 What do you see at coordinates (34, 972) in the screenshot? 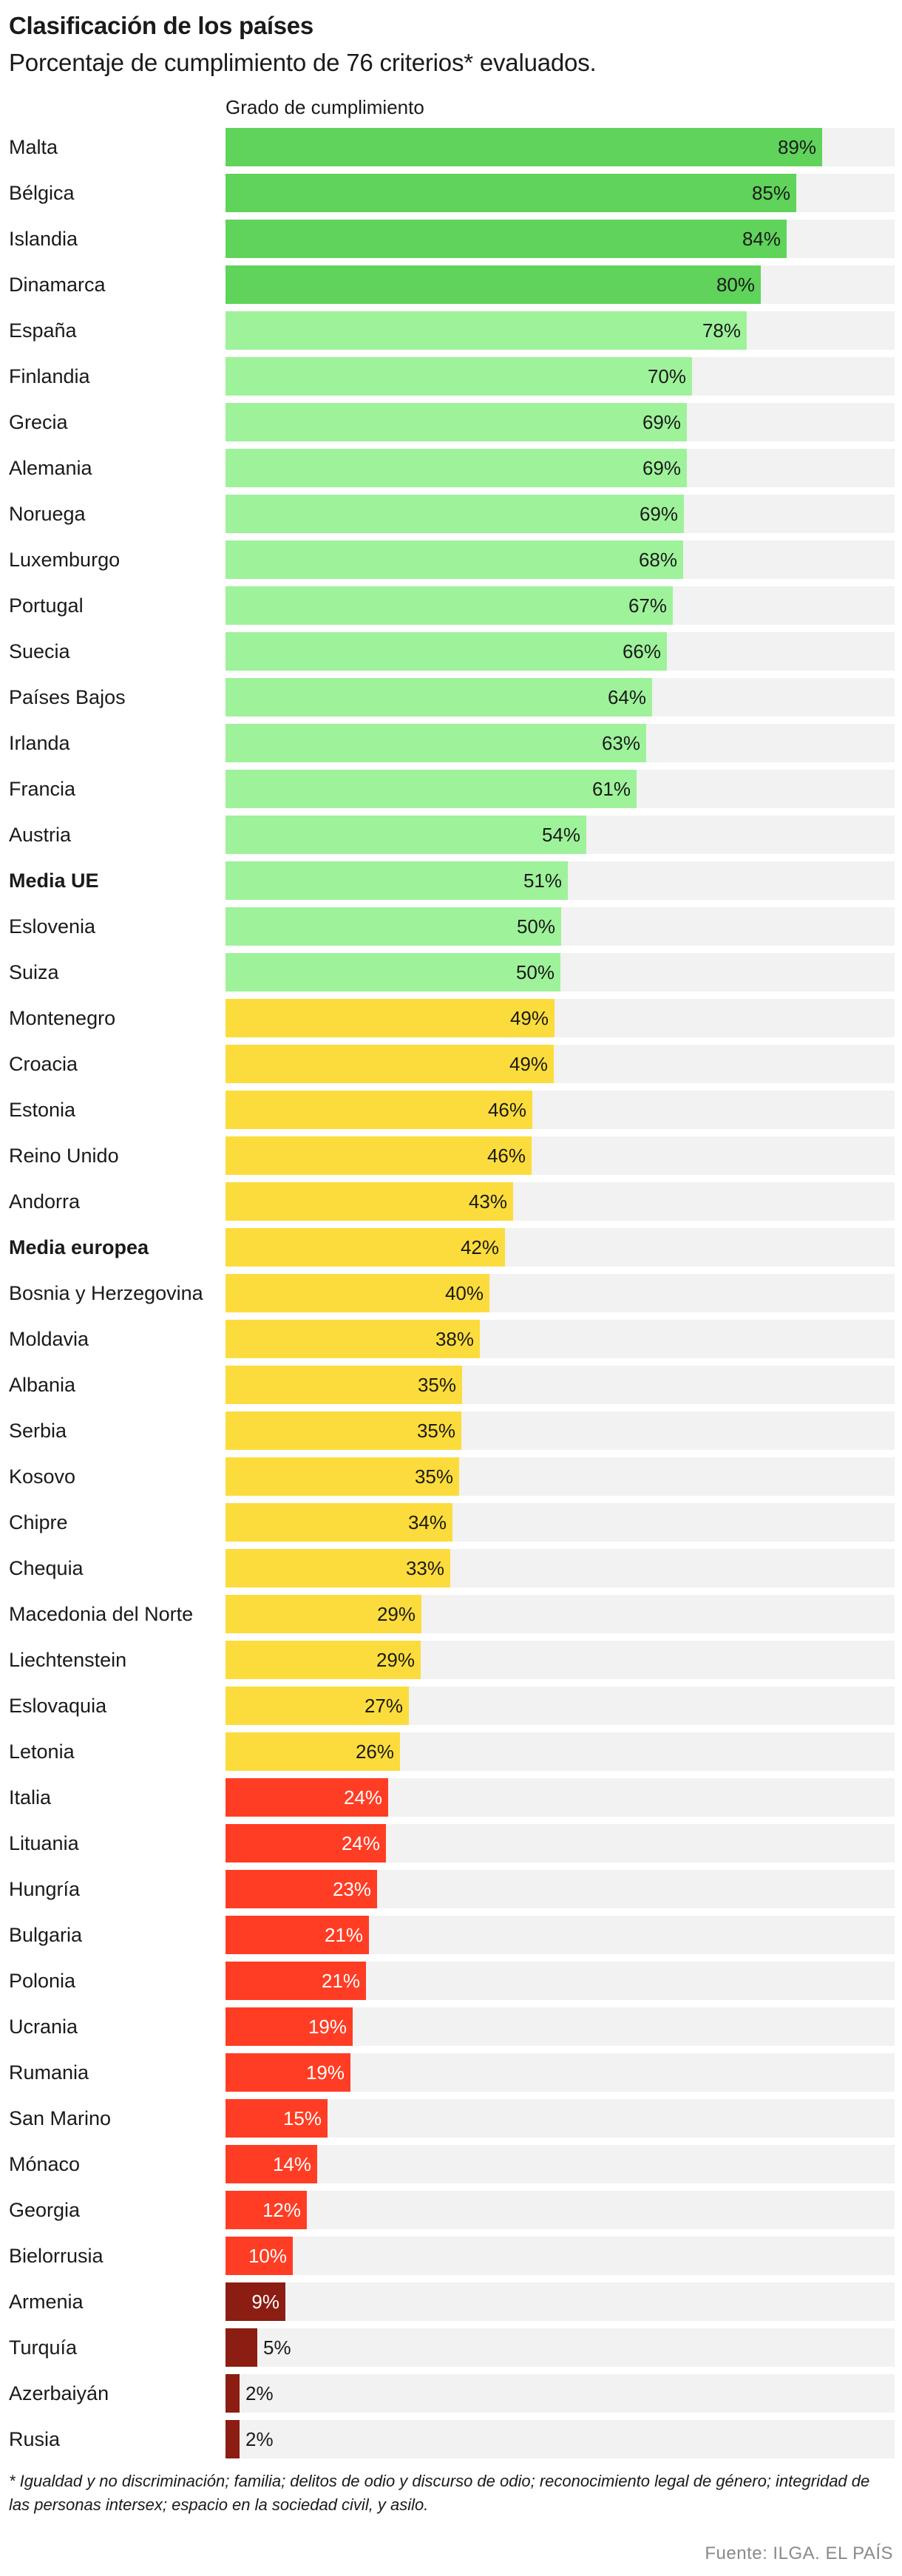
I see `category-label: Suiza` at bounding box center [34, 972].